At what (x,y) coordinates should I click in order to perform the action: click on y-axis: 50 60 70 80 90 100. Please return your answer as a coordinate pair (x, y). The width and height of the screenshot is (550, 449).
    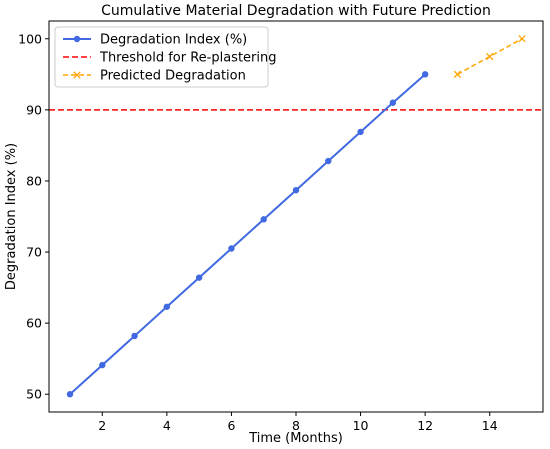
    Looking at the image, I should click on (33, 216).